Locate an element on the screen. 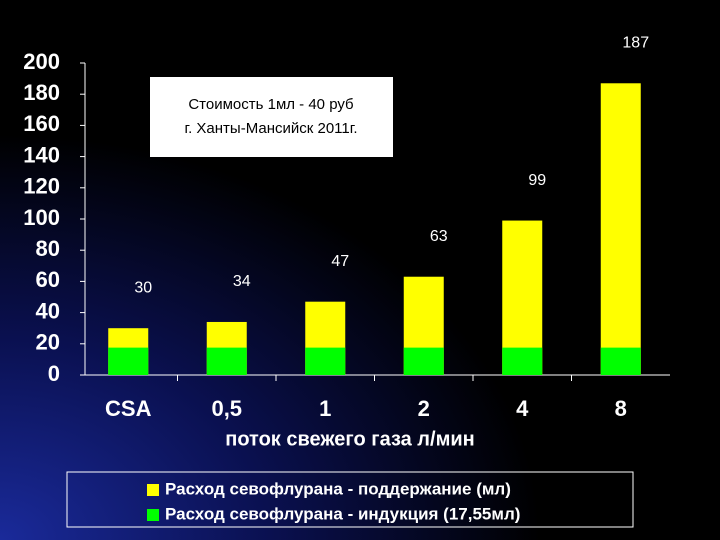 Image resolution: width=720 pixels, height=540 pixels. legend-label: Расход севофлурана - поддержание (мл) is located at coordinates (338, 488).